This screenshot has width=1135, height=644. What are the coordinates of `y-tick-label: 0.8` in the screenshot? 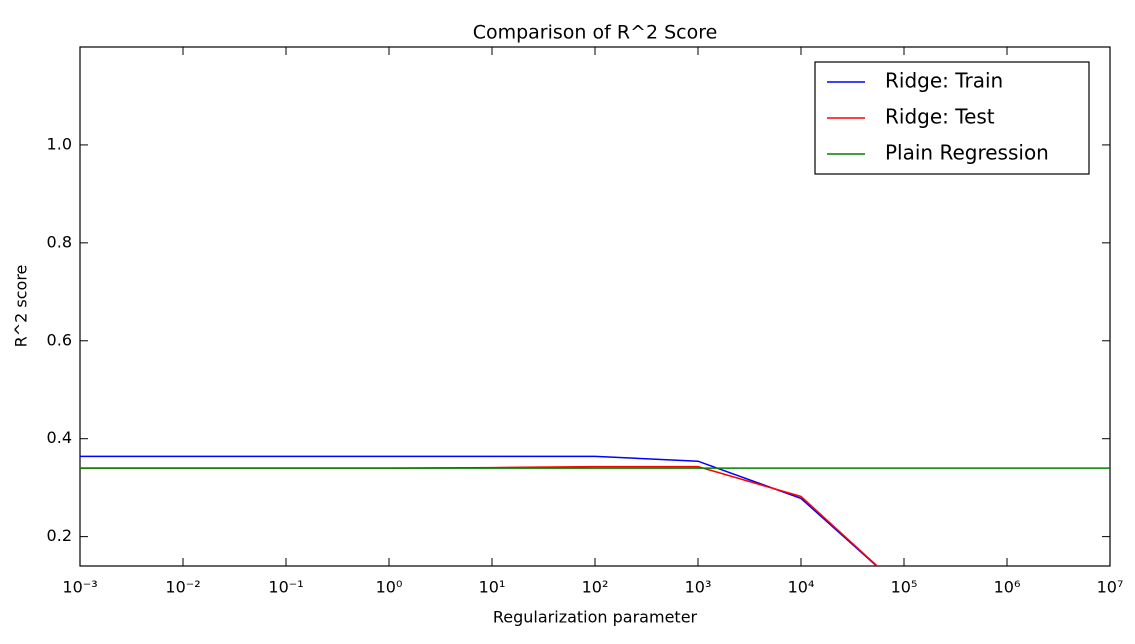 It's located at (59, 241).